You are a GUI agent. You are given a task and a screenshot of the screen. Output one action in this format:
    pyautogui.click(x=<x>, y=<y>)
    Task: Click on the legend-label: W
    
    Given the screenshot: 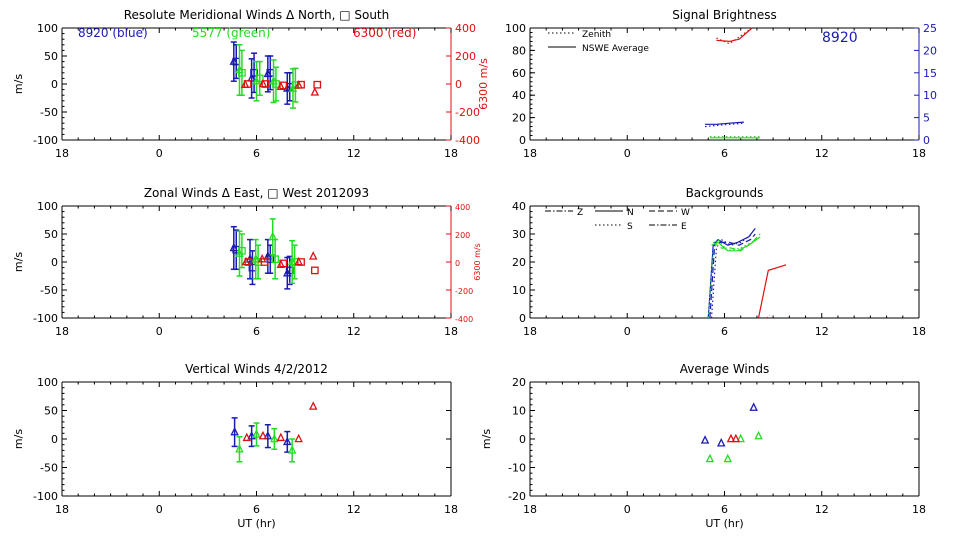 What is the action you would take?
    pyautogui.click(x=685, y=213)
    